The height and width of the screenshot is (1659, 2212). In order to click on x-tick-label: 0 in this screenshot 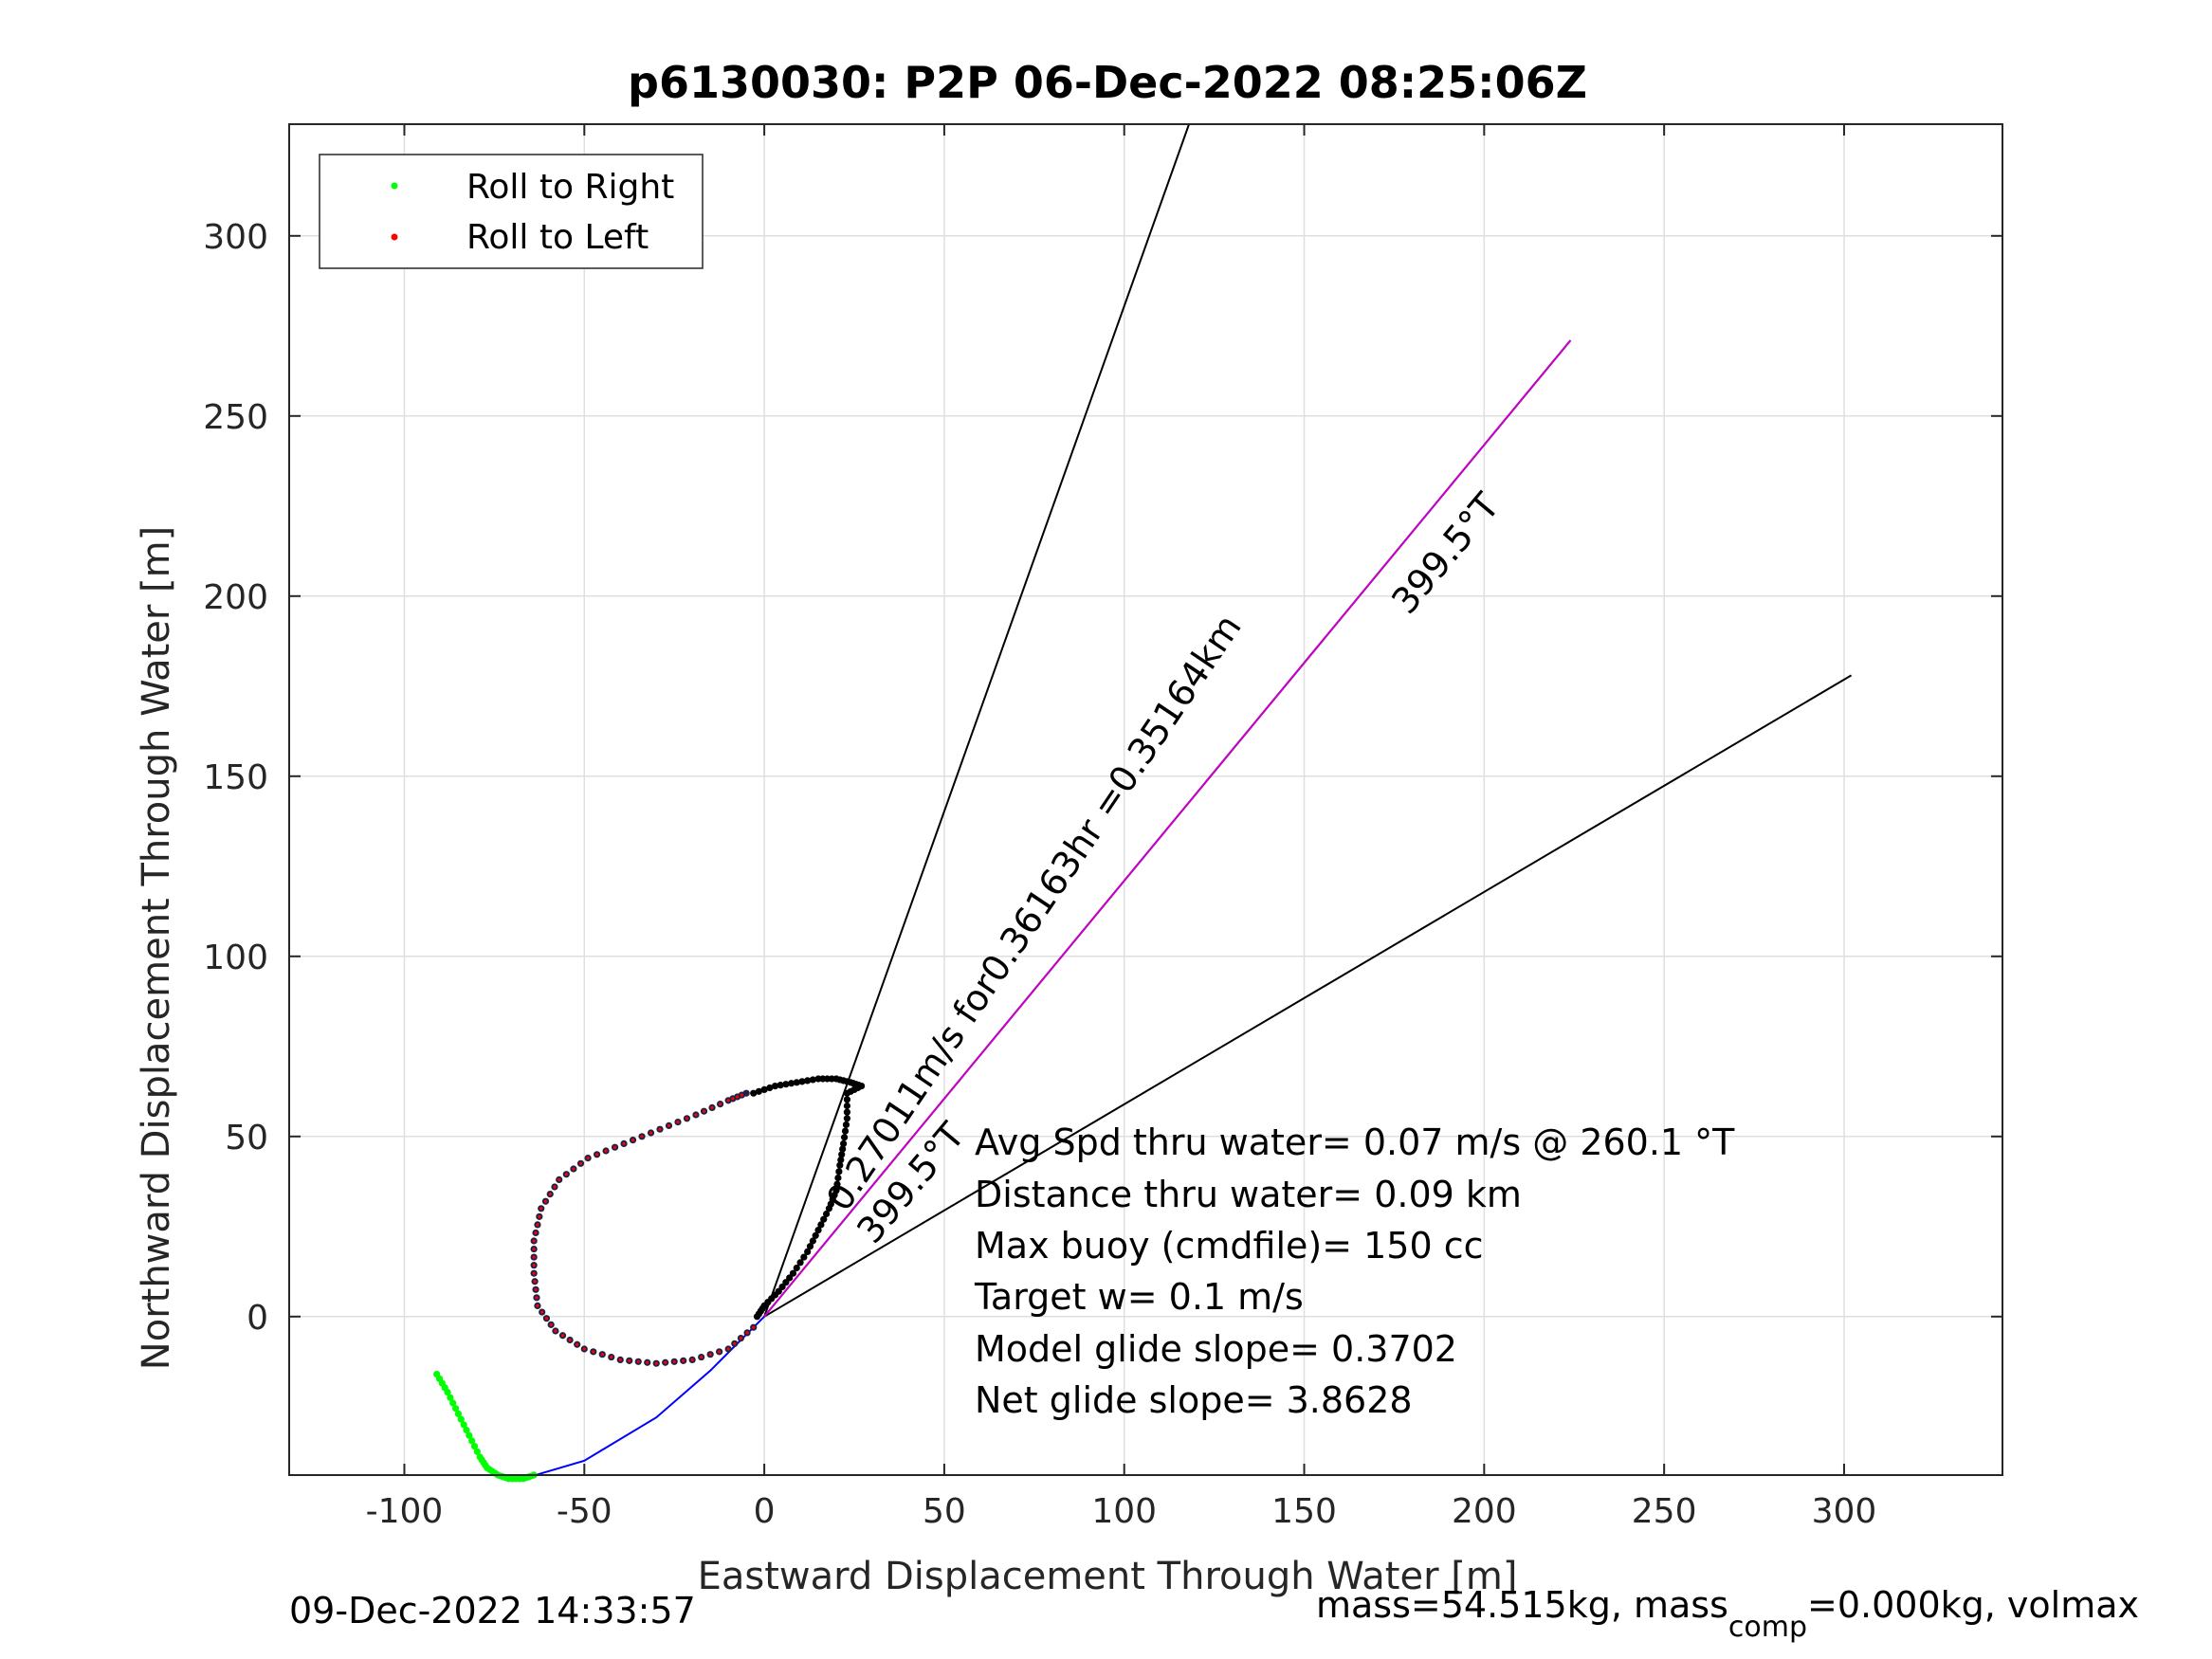, I will do `click(765, 1511)`.